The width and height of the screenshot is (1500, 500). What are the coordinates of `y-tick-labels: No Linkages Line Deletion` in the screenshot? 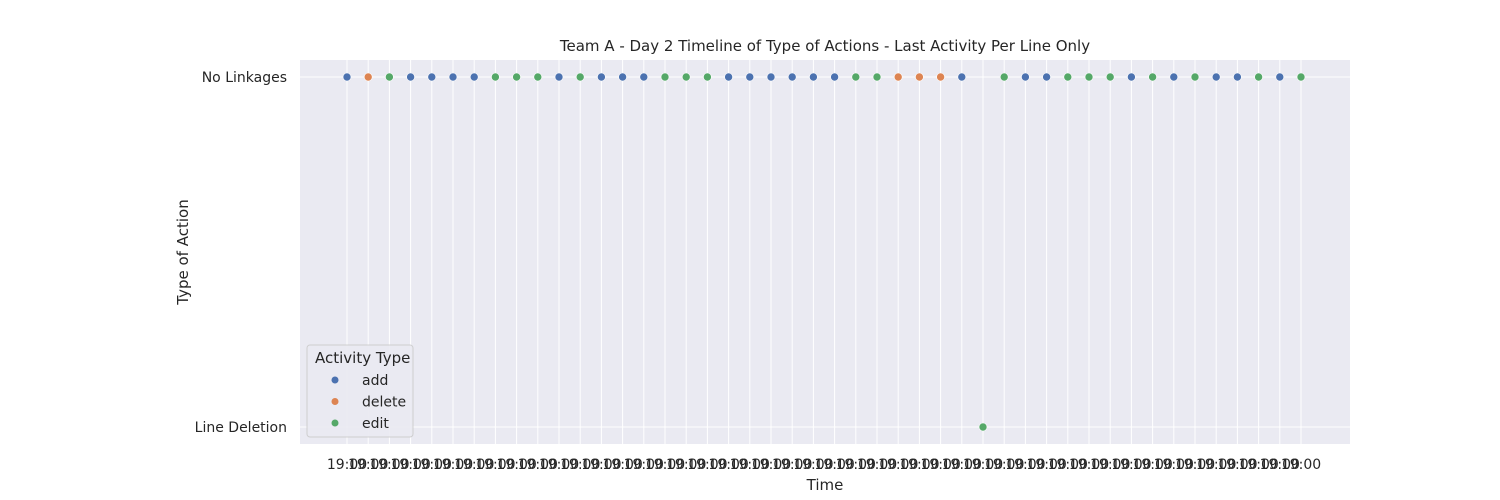 It's located at (241, 253).